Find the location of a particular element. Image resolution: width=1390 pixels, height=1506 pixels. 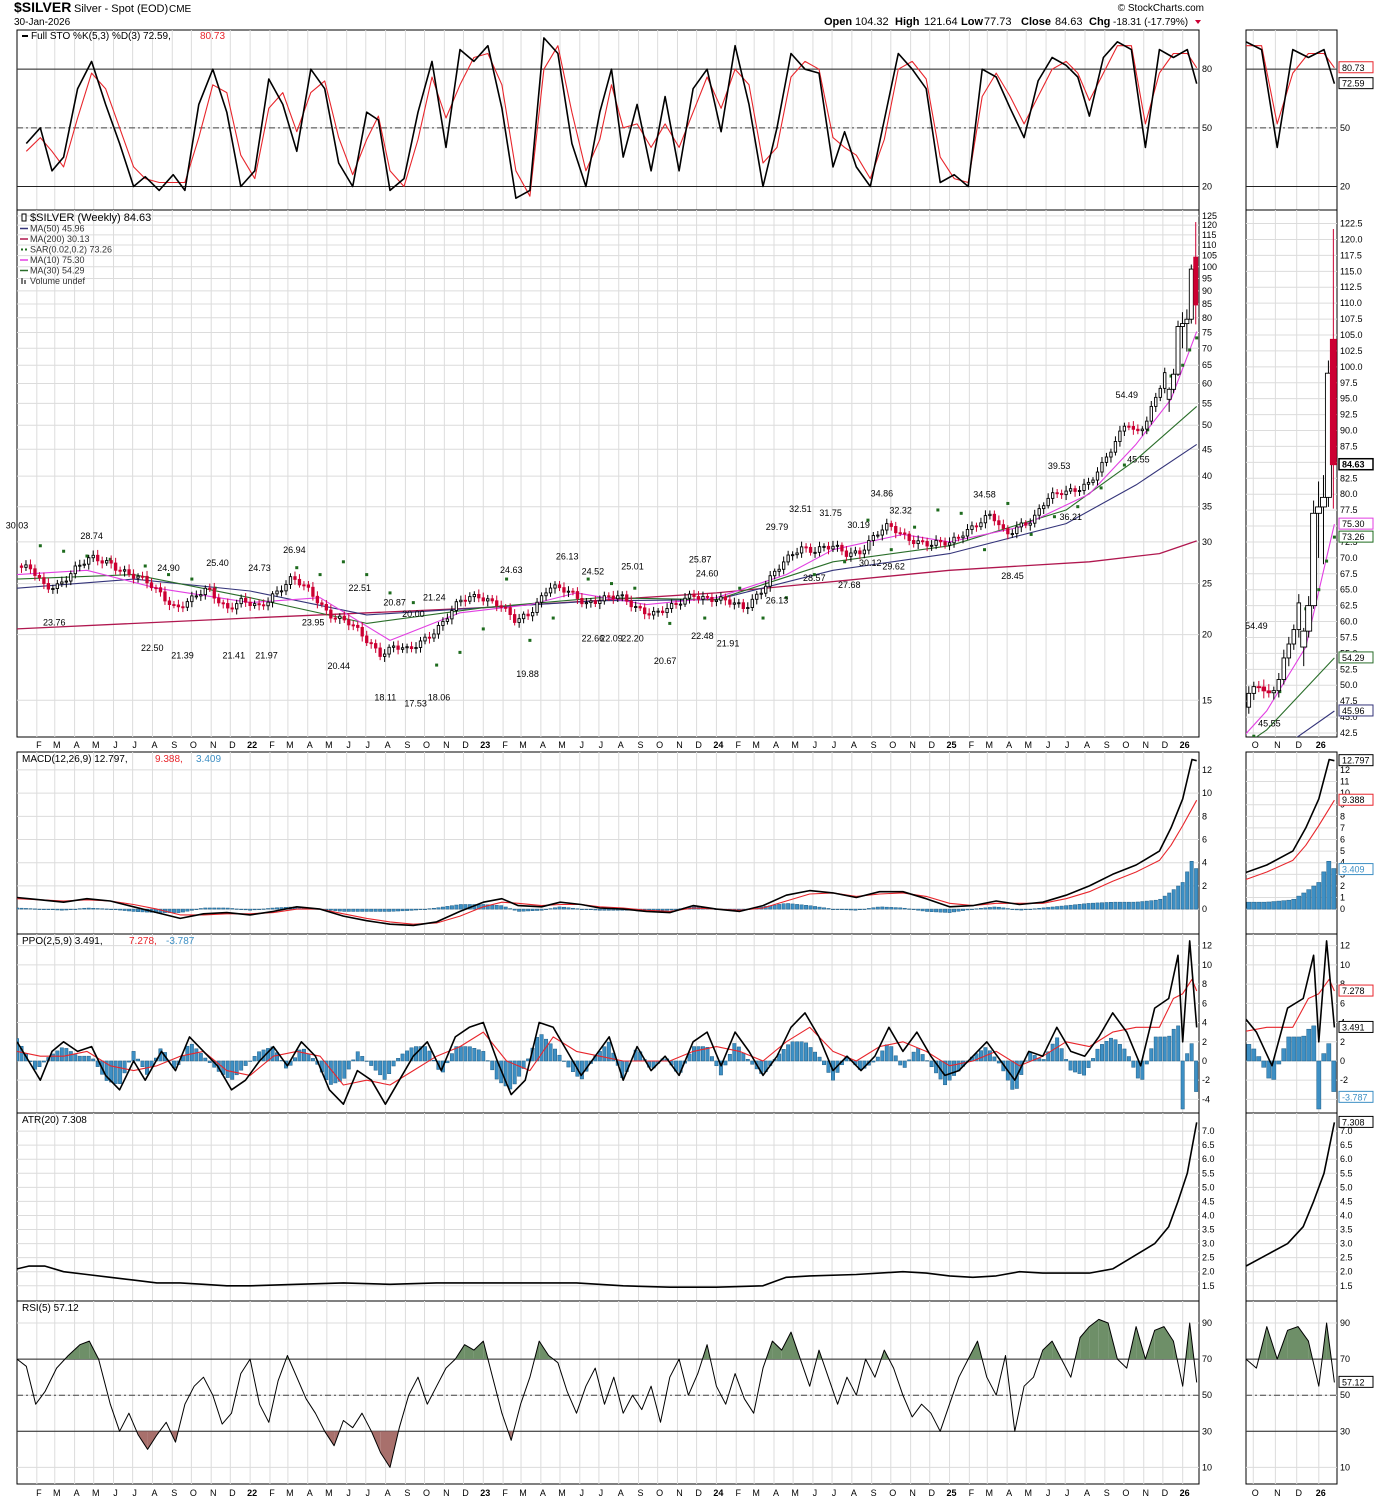

price-annotation: 22.51 is located at coordinates (359, 588).